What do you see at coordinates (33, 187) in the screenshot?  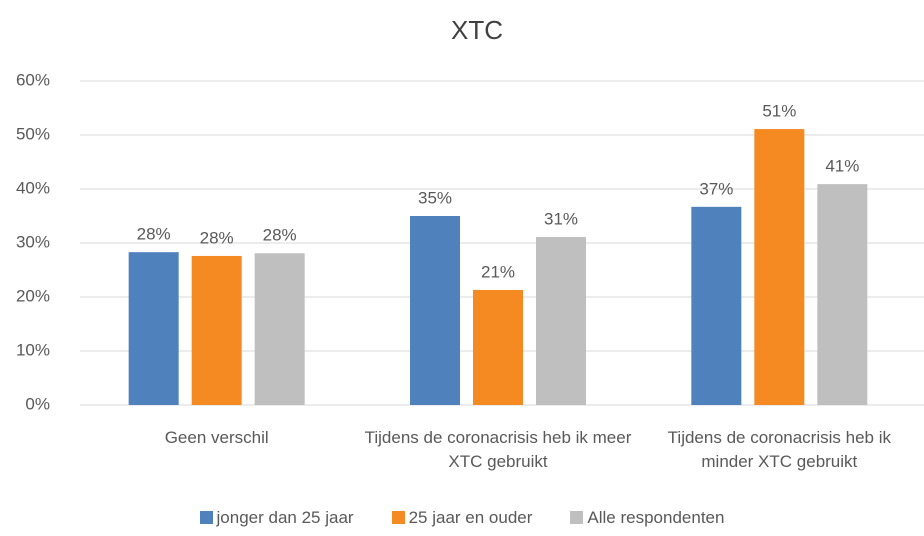 I see `y-tick-label: 40%` at bounding box center [33, 187].